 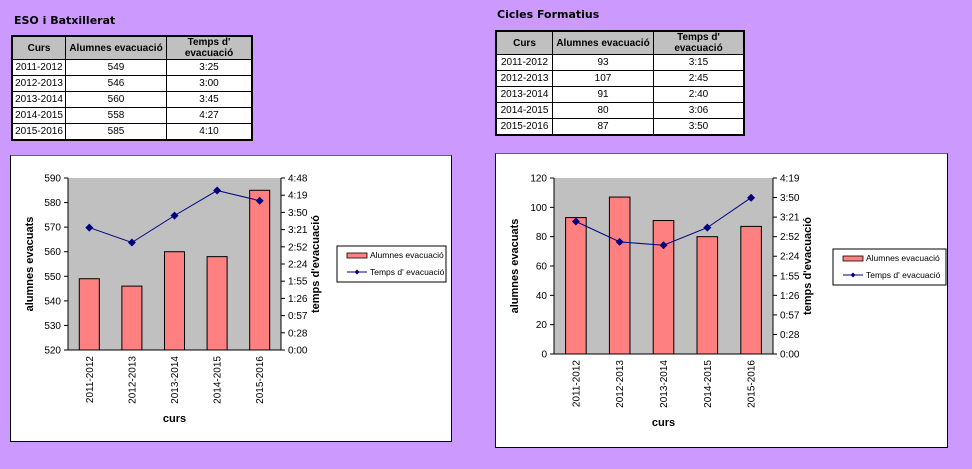 What do you see at coordinates (116, 115) in the screenshot?
I see `cell-alumnes: 558` at bounding box center [116, 115].